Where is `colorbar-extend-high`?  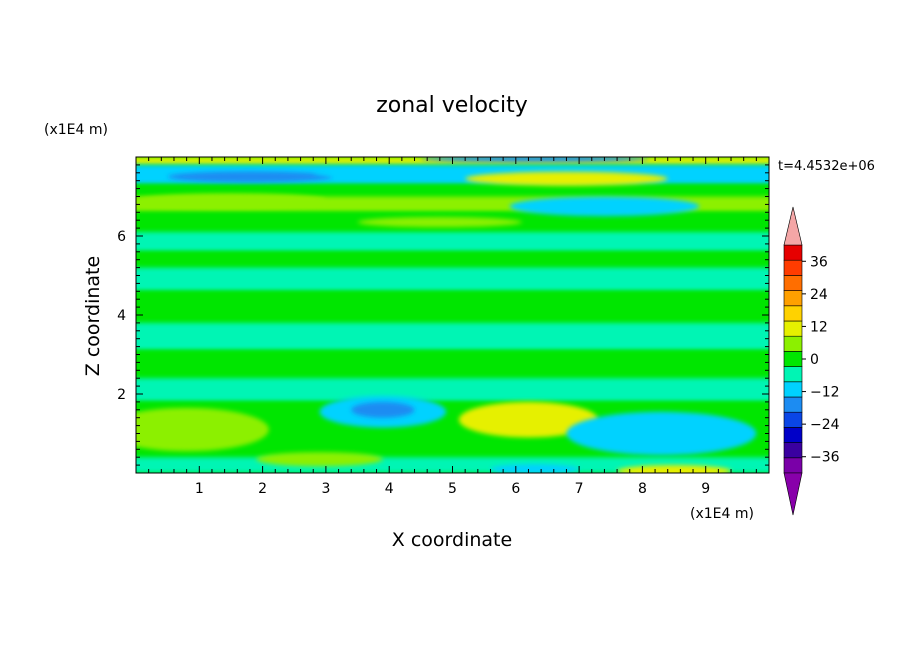 colorbar-extend-high is located at coordinates (793, 226).